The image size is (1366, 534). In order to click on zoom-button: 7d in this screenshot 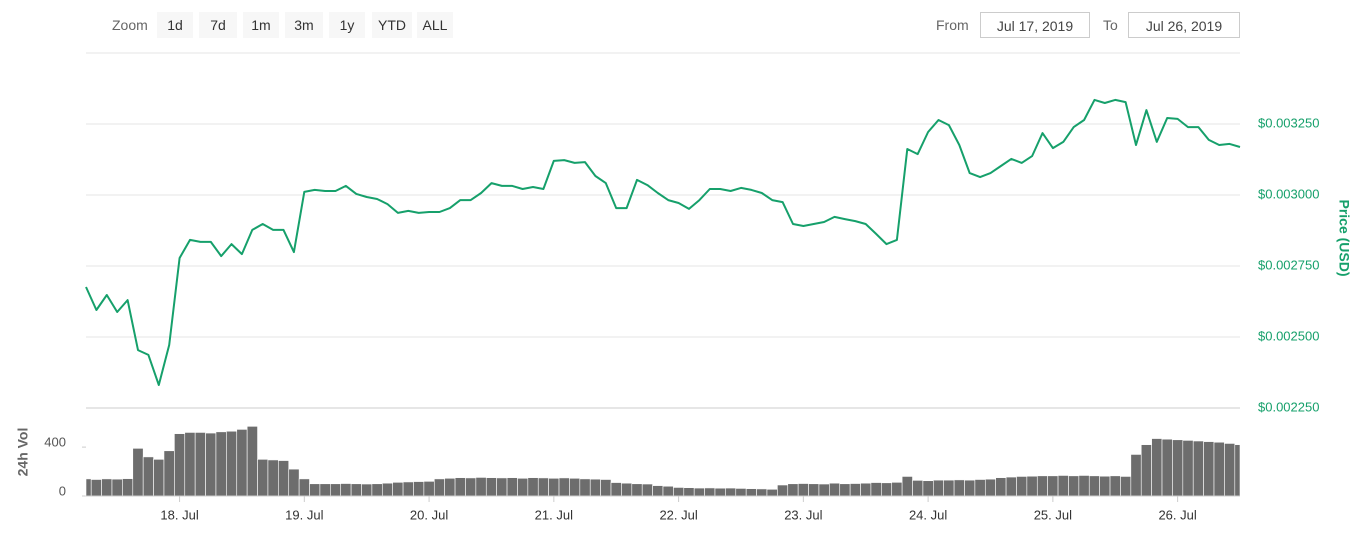, I will do `click(218, 25)`.